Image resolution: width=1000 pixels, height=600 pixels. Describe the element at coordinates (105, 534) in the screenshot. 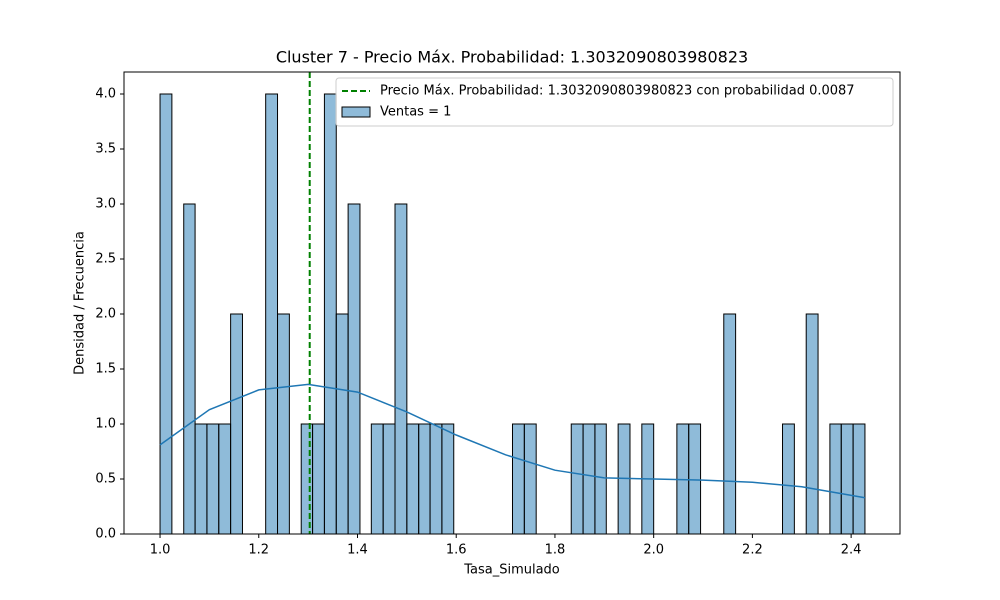

I see `y-tick-label: 0.0` at that location.